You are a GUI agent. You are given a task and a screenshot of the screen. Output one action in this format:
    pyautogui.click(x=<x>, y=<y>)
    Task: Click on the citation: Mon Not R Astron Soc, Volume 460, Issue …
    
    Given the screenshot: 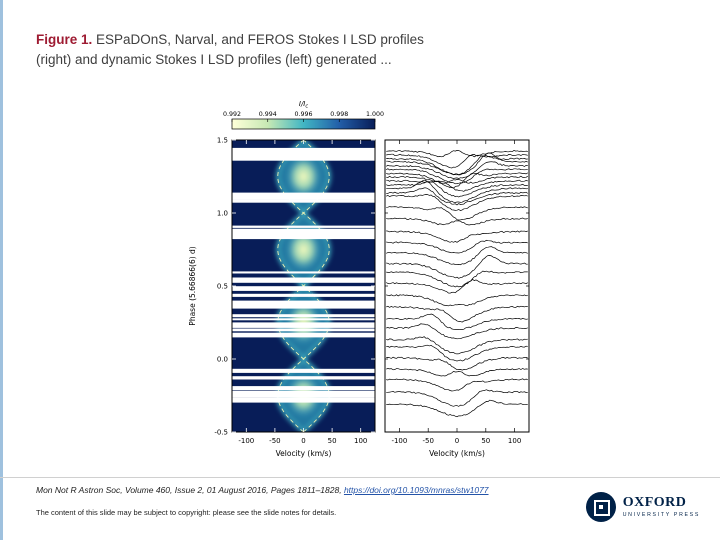 What is the action you would take?
    pyautogui.click(x=321, y=490)
    